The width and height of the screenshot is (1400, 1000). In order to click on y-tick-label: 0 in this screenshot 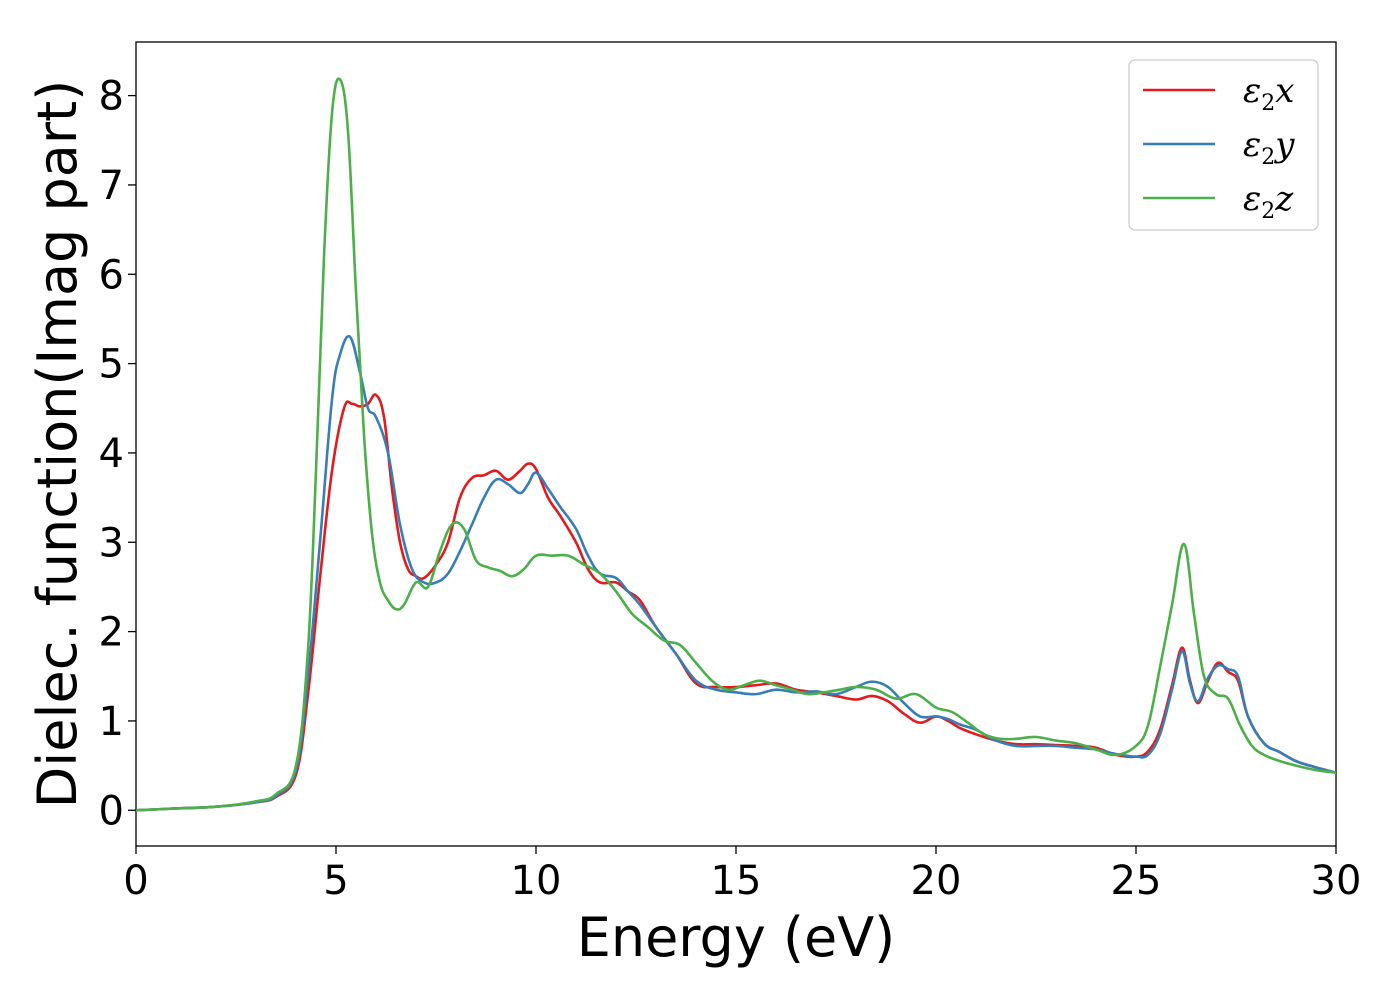, I will do `click(111, 811)`.